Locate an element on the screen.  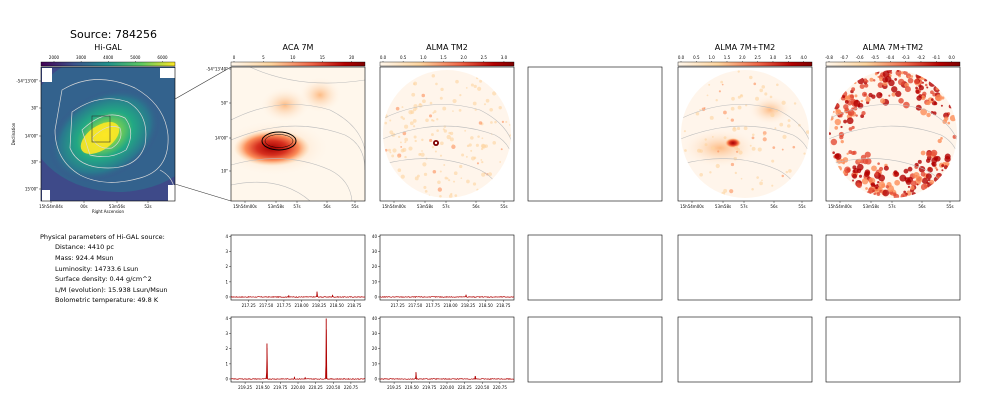
colorbar-tick-label: 0.5 is located at coordinates (696, 57).